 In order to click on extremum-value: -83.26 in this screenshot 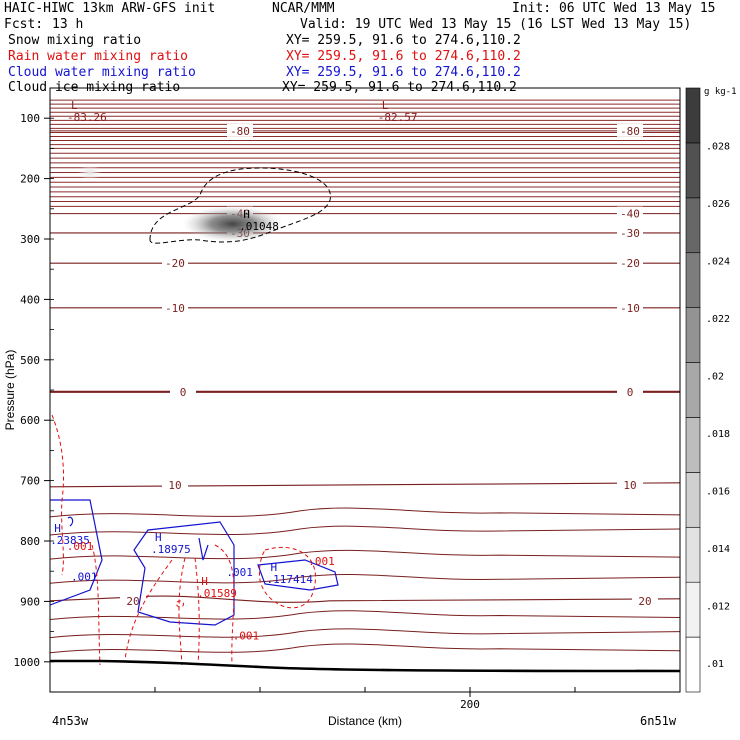, I will do `click(87, 117)`.